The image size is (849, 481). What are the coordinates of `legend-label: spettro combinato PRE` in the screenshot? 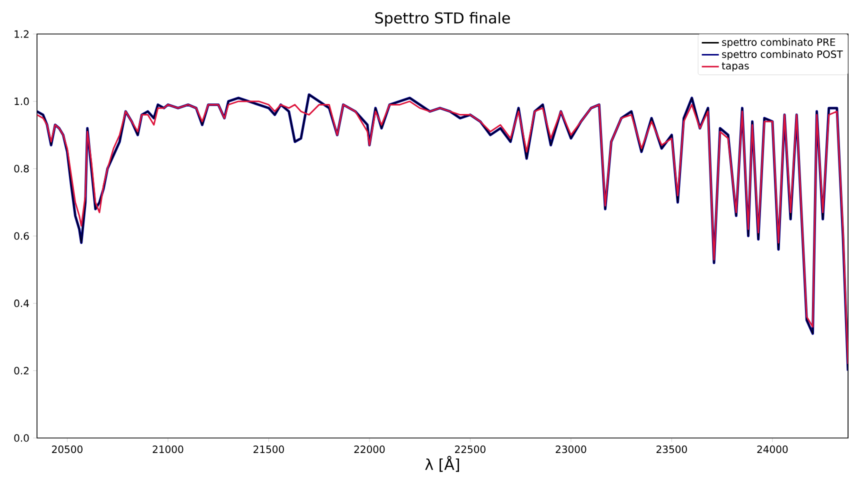 It's located at (779, 43).